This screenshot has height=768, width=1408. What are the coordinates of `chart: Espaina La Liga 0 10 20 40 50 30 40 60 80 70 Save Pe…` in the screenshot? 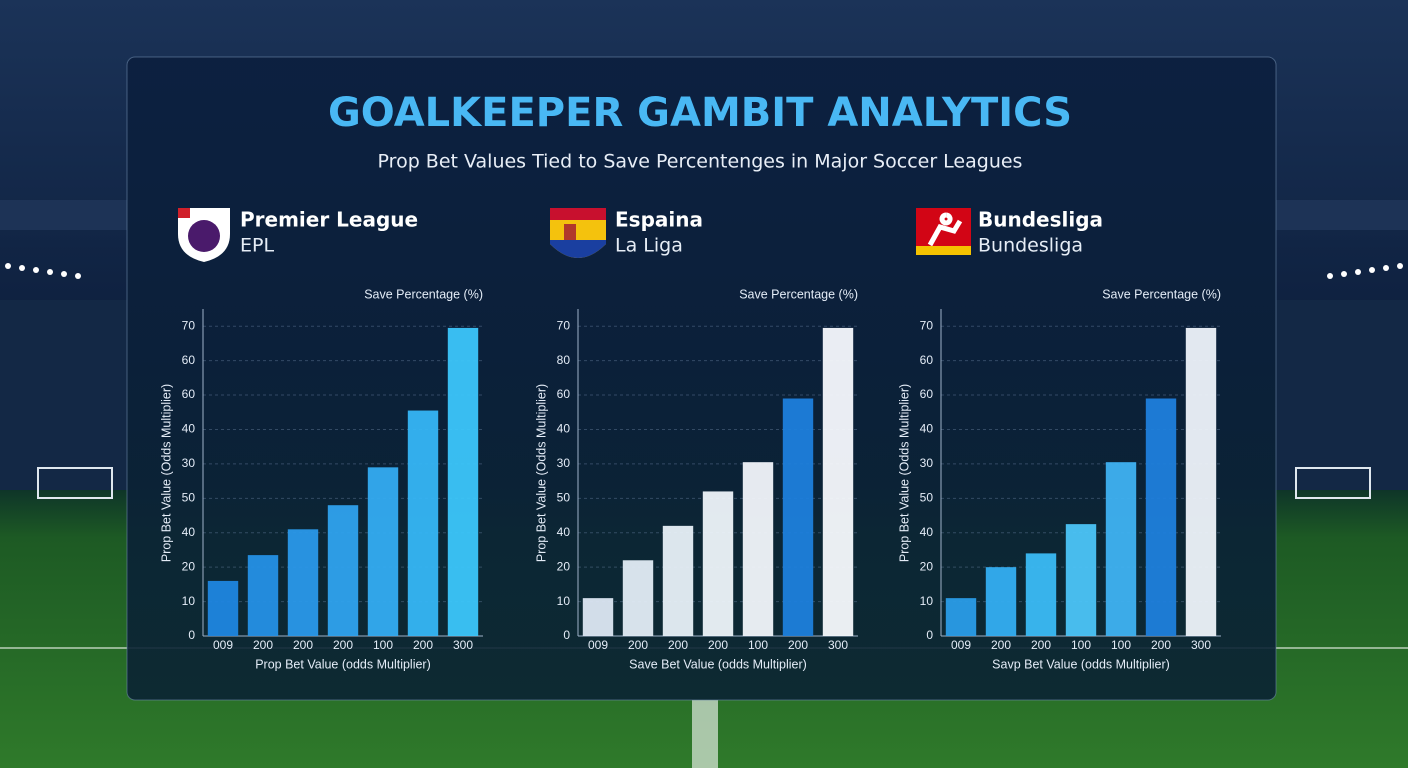 It's located at (696, 439).